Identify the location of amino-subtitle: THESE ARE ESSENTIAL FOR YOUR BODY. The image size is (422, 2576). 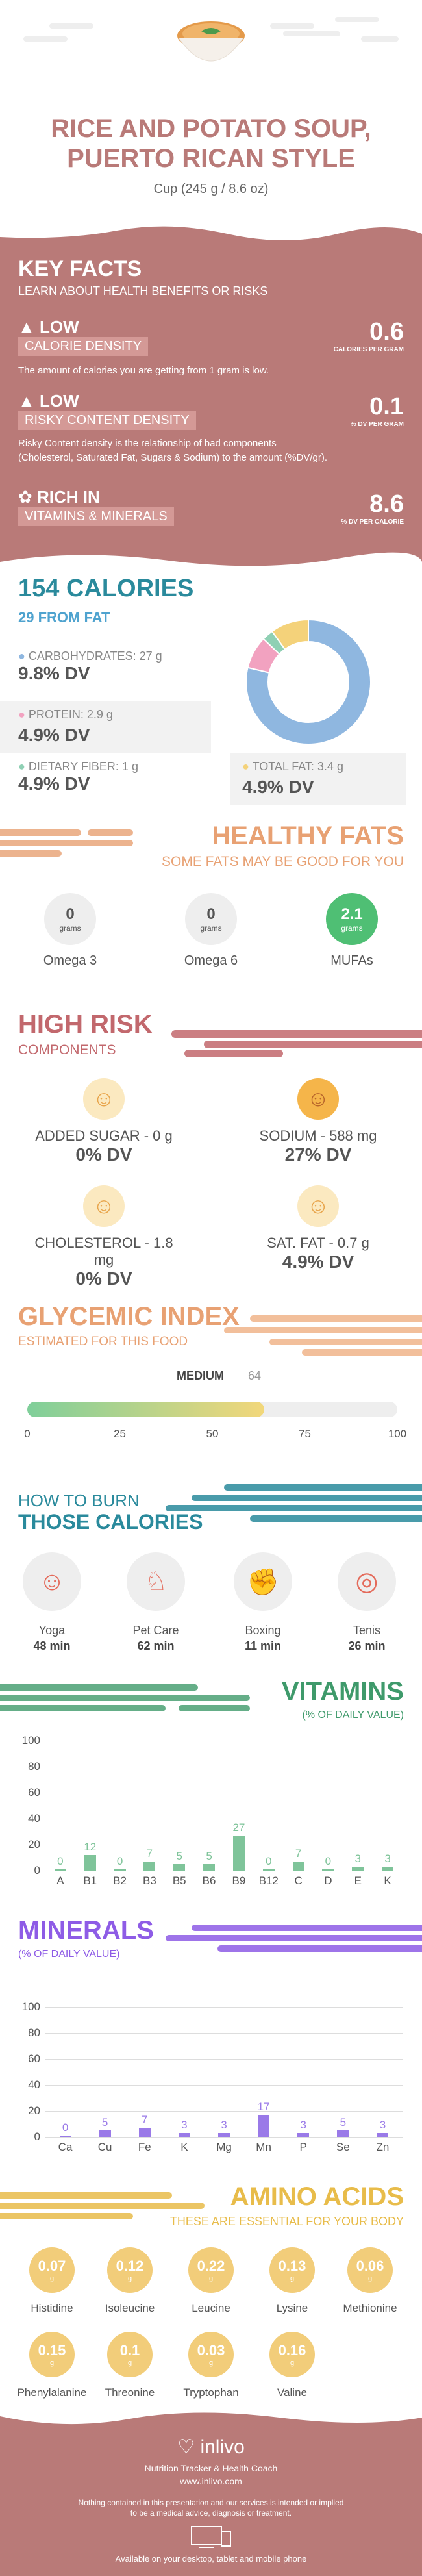
(287, 2221).